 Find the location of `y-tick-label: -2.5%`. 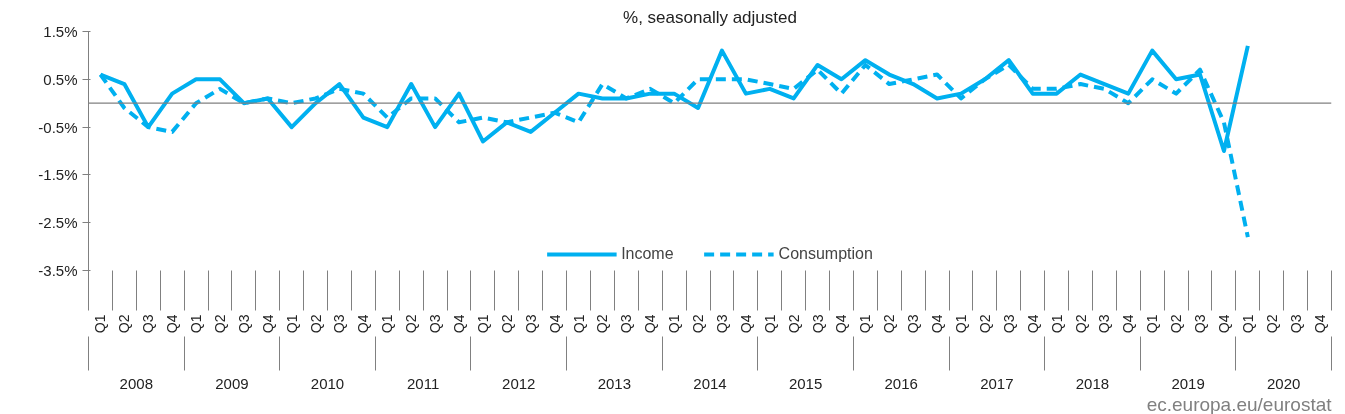

y-tick-label: -2.5% is located at coordinates (58, 223).